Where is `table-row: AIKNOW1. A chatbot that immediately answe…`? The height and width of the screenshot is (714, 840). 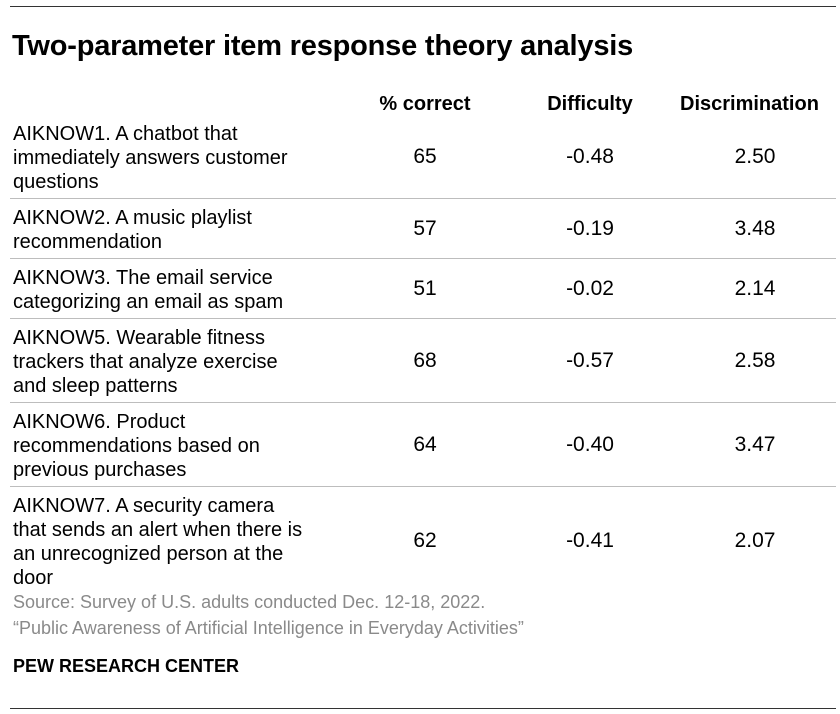
table-row: AIKNOW1. A chatbot that immediately answe… is located at coordinates (420, 158).